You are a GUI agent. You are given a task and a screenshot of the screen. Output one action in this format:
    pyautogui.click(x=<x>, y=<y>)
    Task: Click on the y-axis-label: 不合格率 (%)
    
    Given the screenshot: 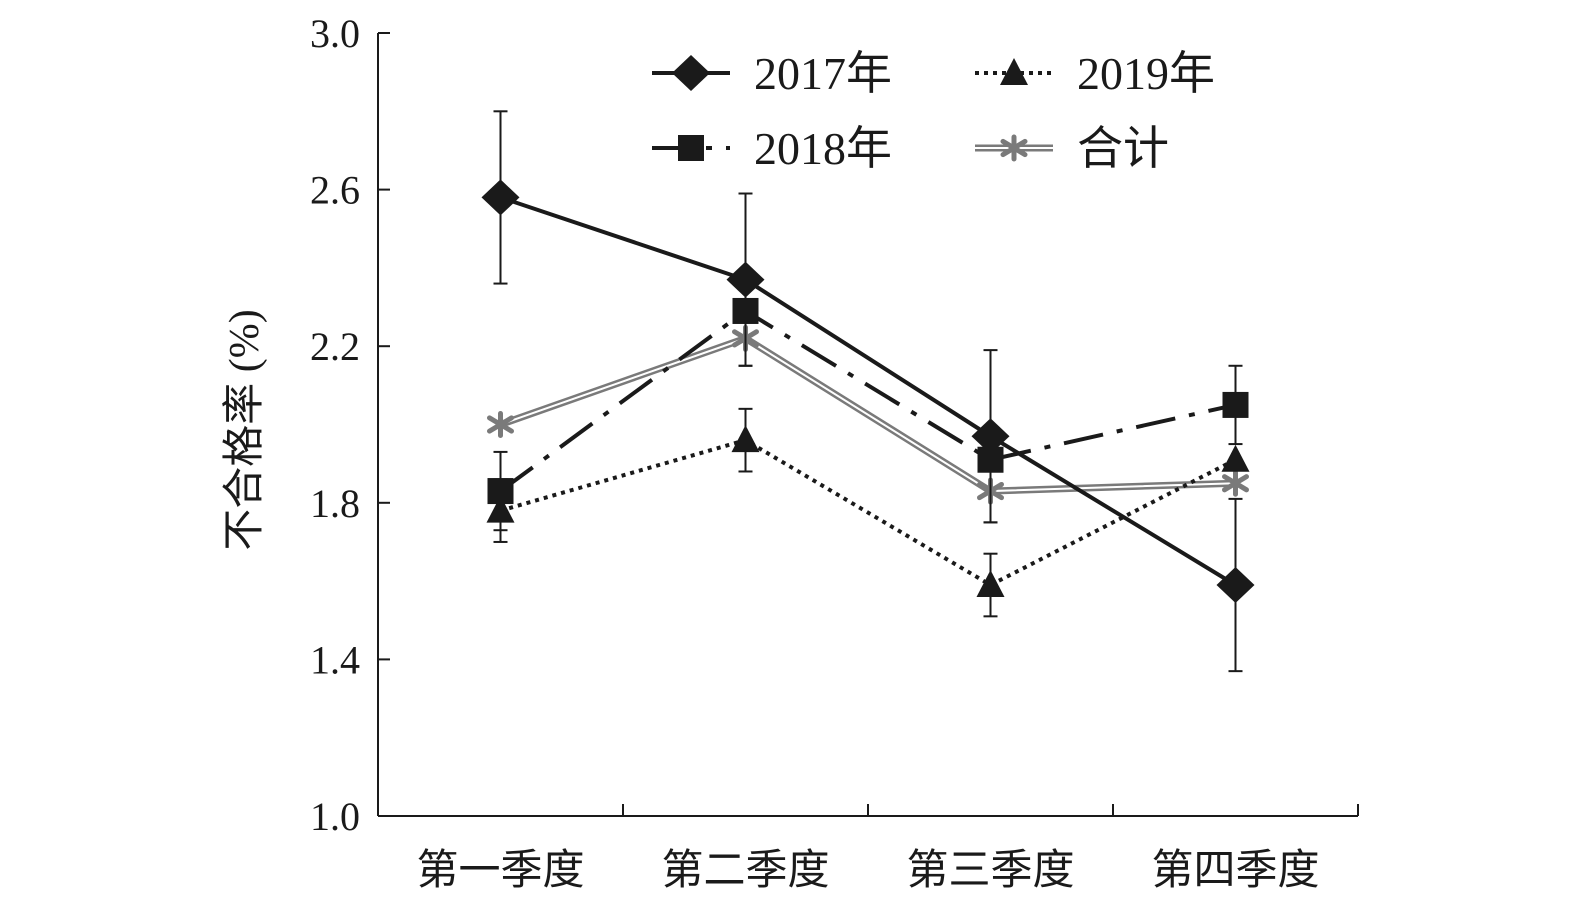 What is the action you would take?
    pyautogui.click(x=244, y=429)
    